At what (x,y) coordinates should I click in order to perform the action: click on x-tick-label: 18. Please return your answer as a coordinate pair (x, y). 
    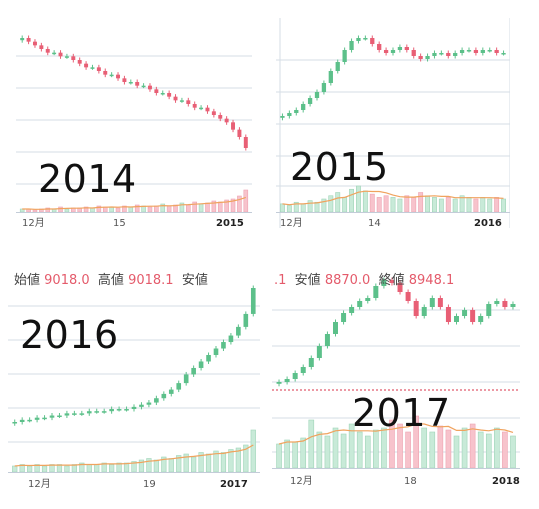
    Looking at the image, I should click on (410, 481).